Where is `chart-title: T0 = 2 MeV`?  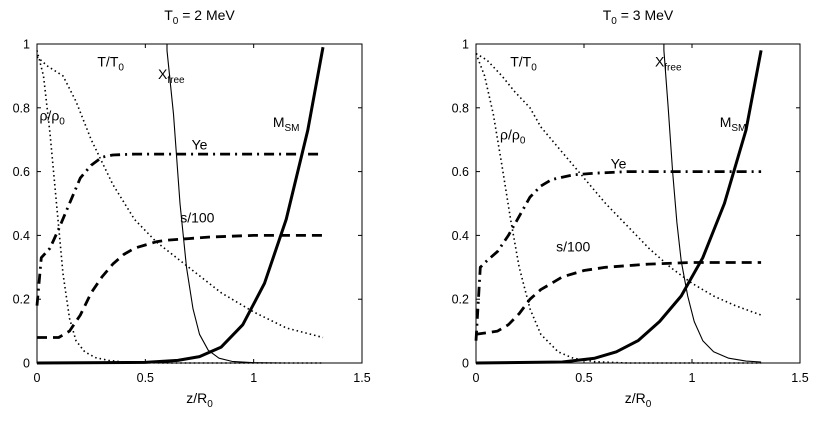 chart-title: T0 = 2 MeV is located at coordinates (199, 17).